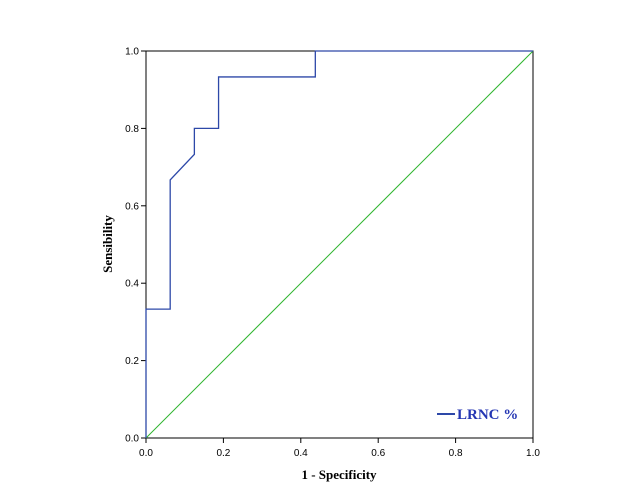 The height and width of the screenshot is (504, 629). What do you see at coordinates (339, 474) in the screenshot?
I see `x-axis-title: 1 - Specificity` at bounding box center [339, 474].